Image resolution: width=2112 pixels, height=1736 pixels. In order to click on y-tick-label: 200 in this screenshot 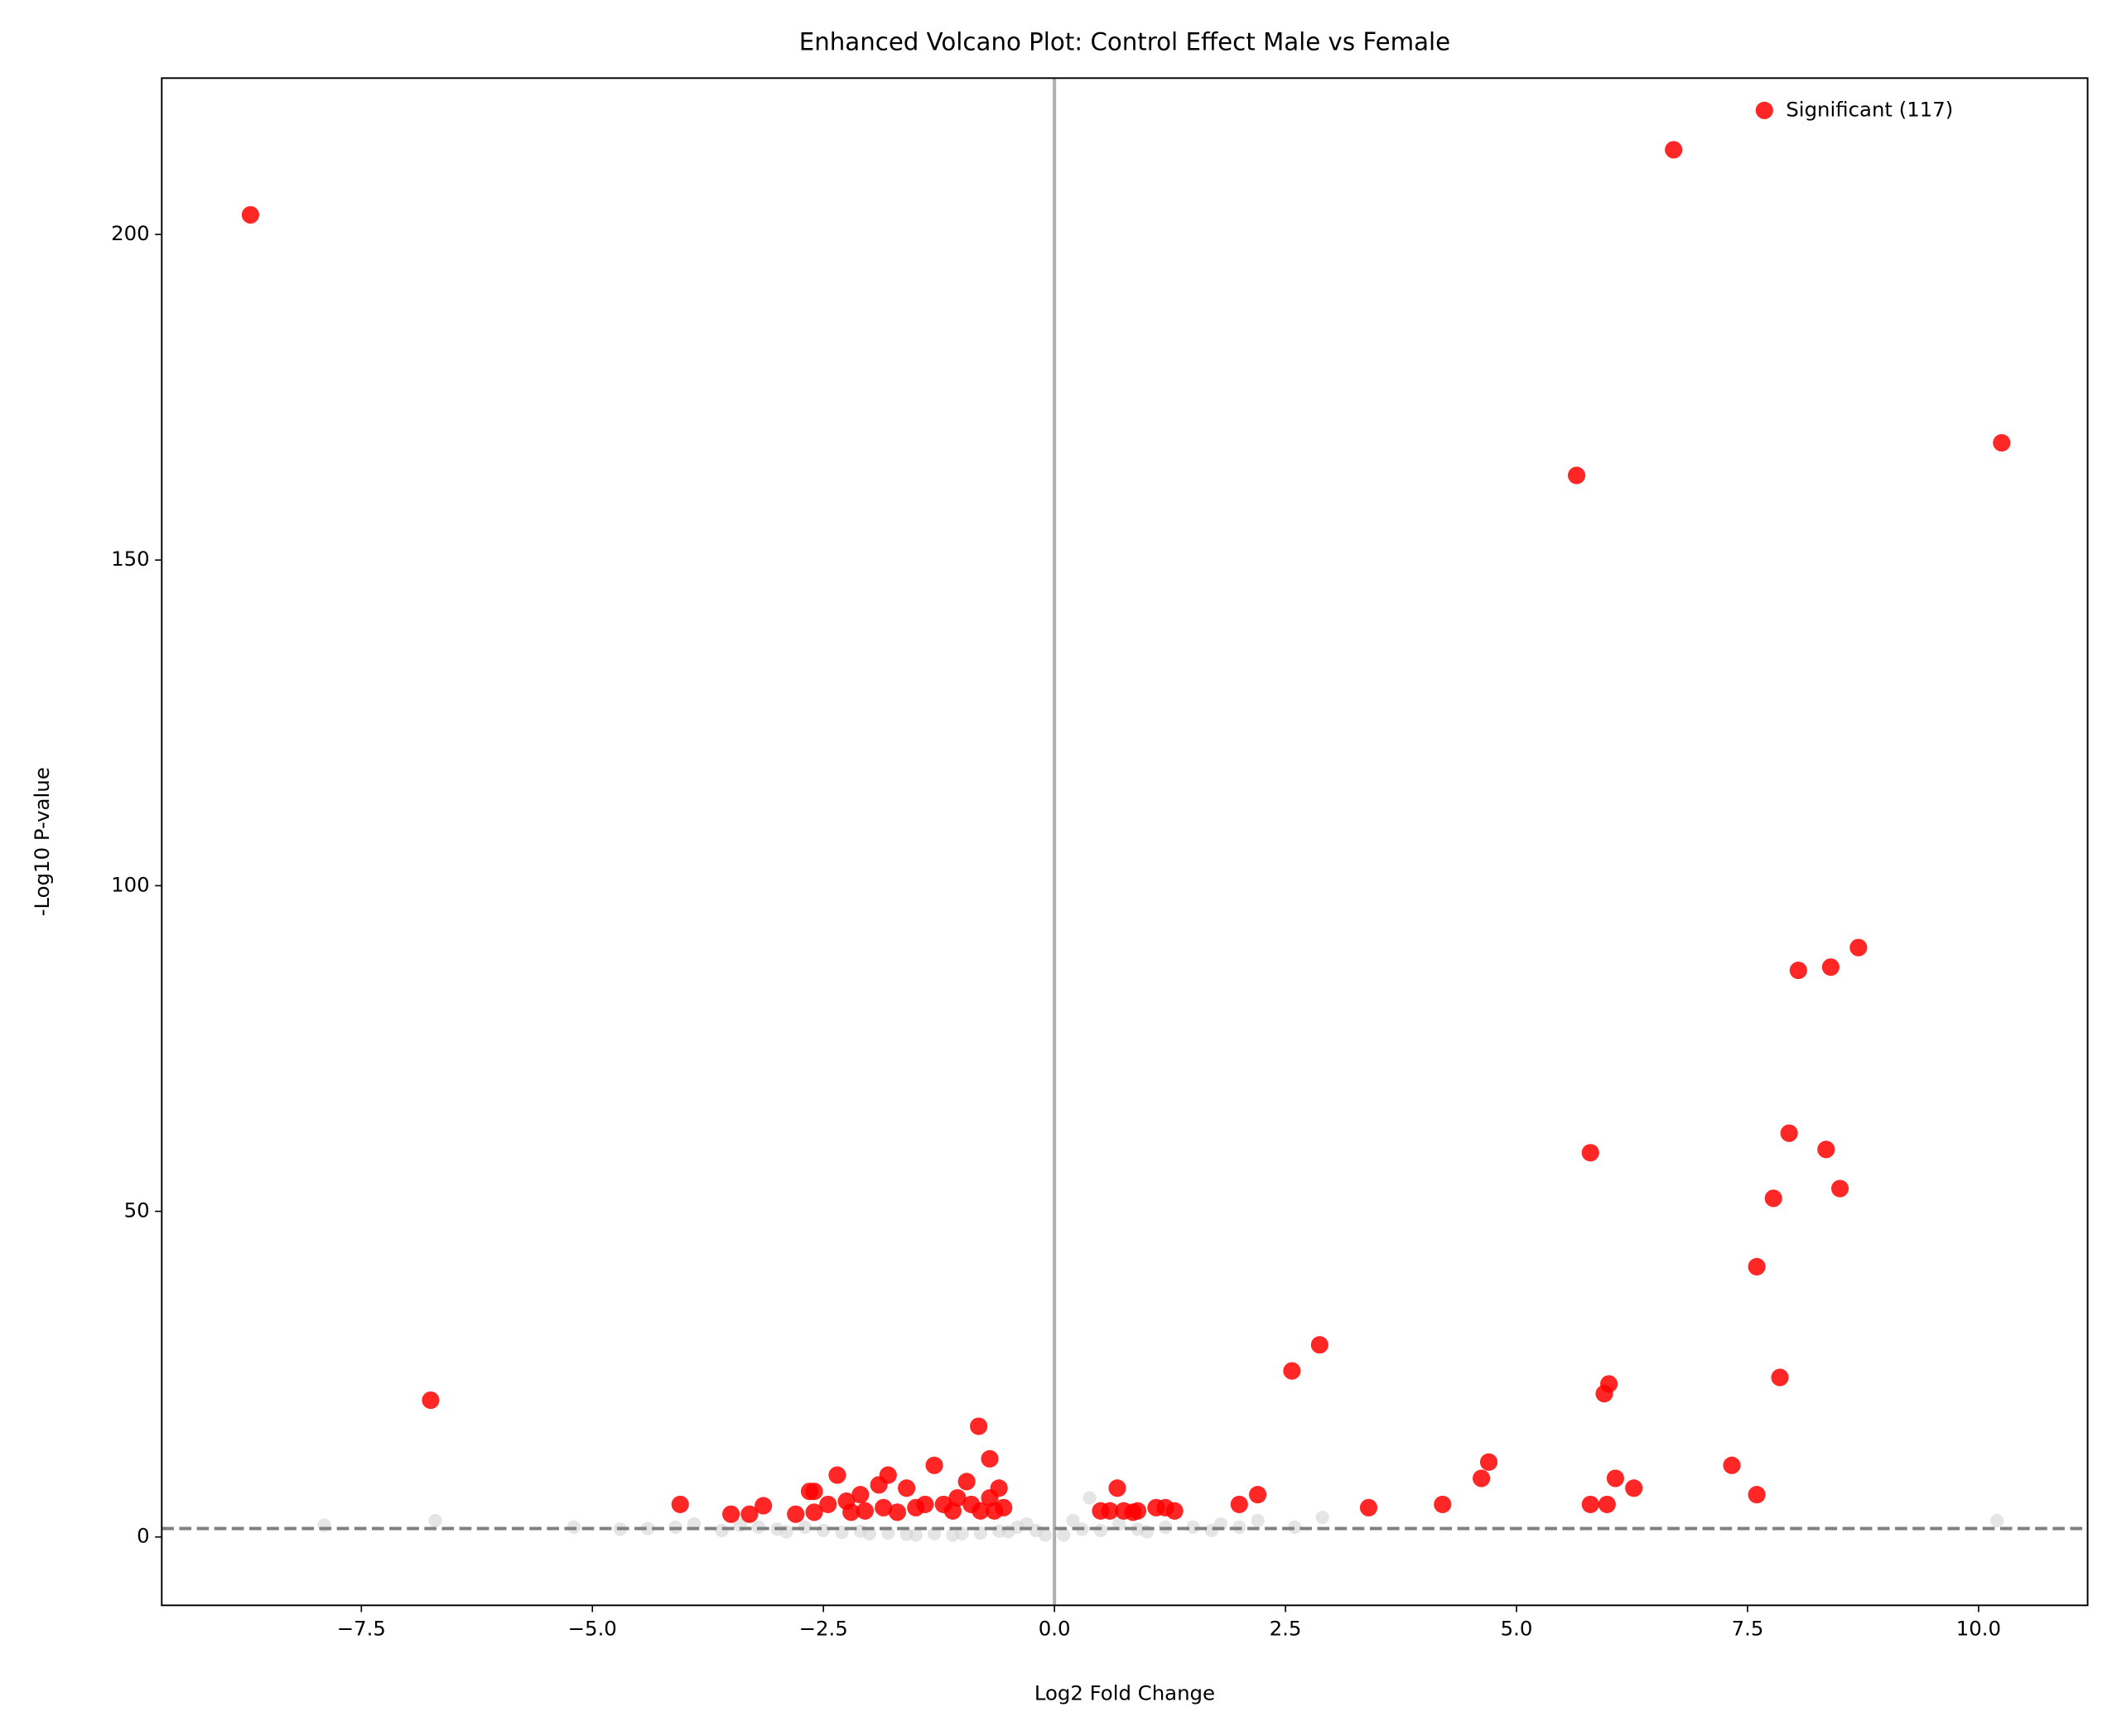, I will do `click(130, 233)`.